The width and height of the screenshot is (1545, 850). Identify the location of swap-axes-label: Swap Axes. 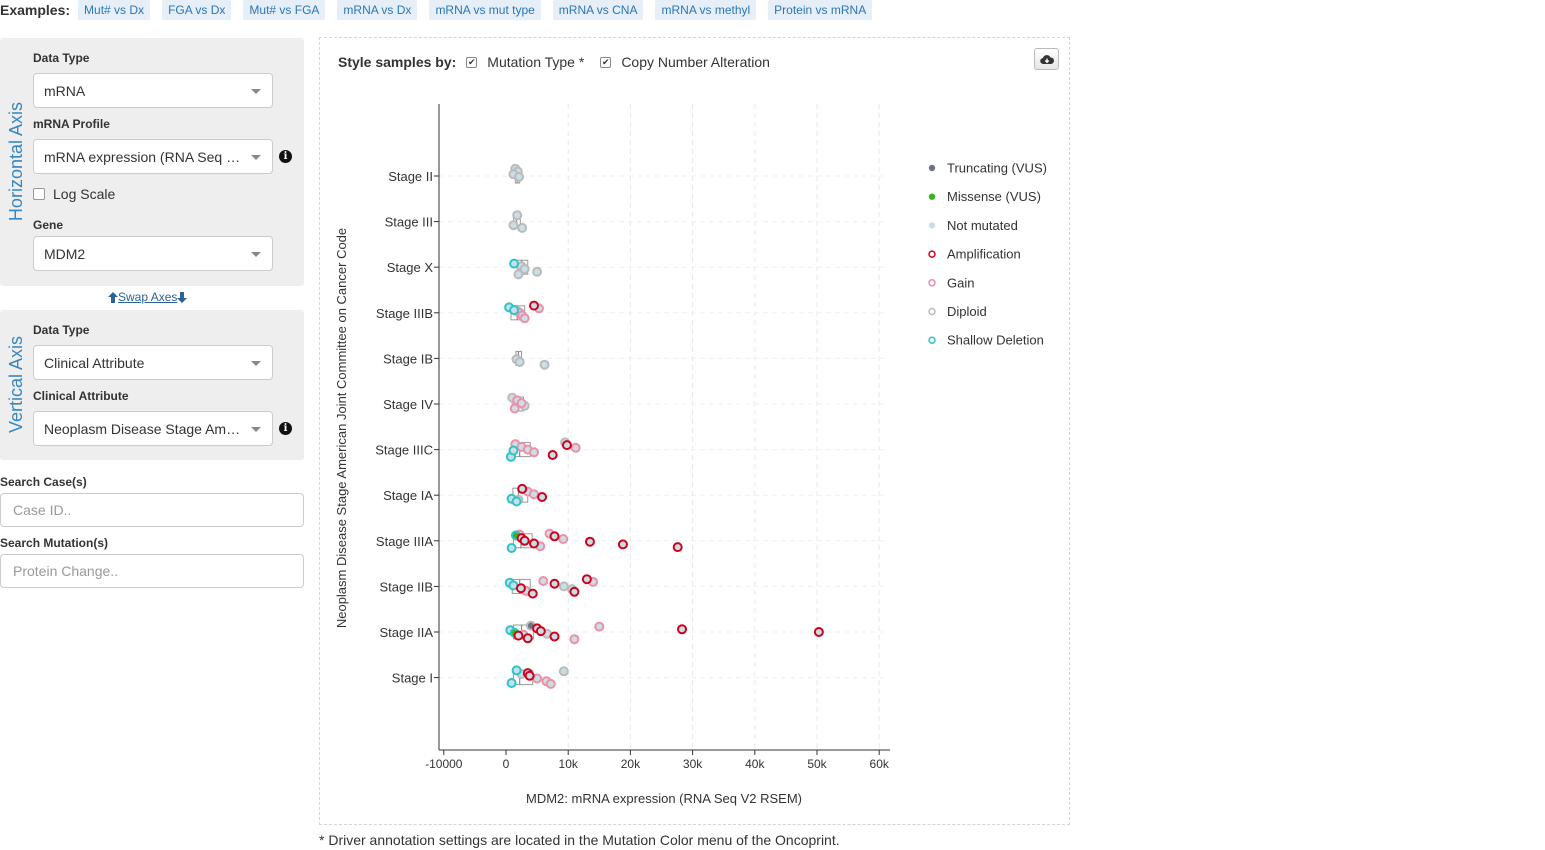
(148, 297).